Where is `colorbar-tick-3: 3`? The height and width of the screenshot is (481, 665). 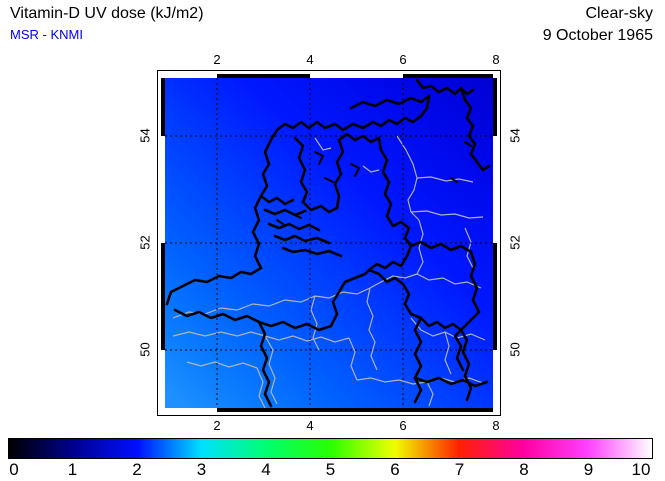
colorbar-tick-3: 3 is located at coordinates (201, 469).